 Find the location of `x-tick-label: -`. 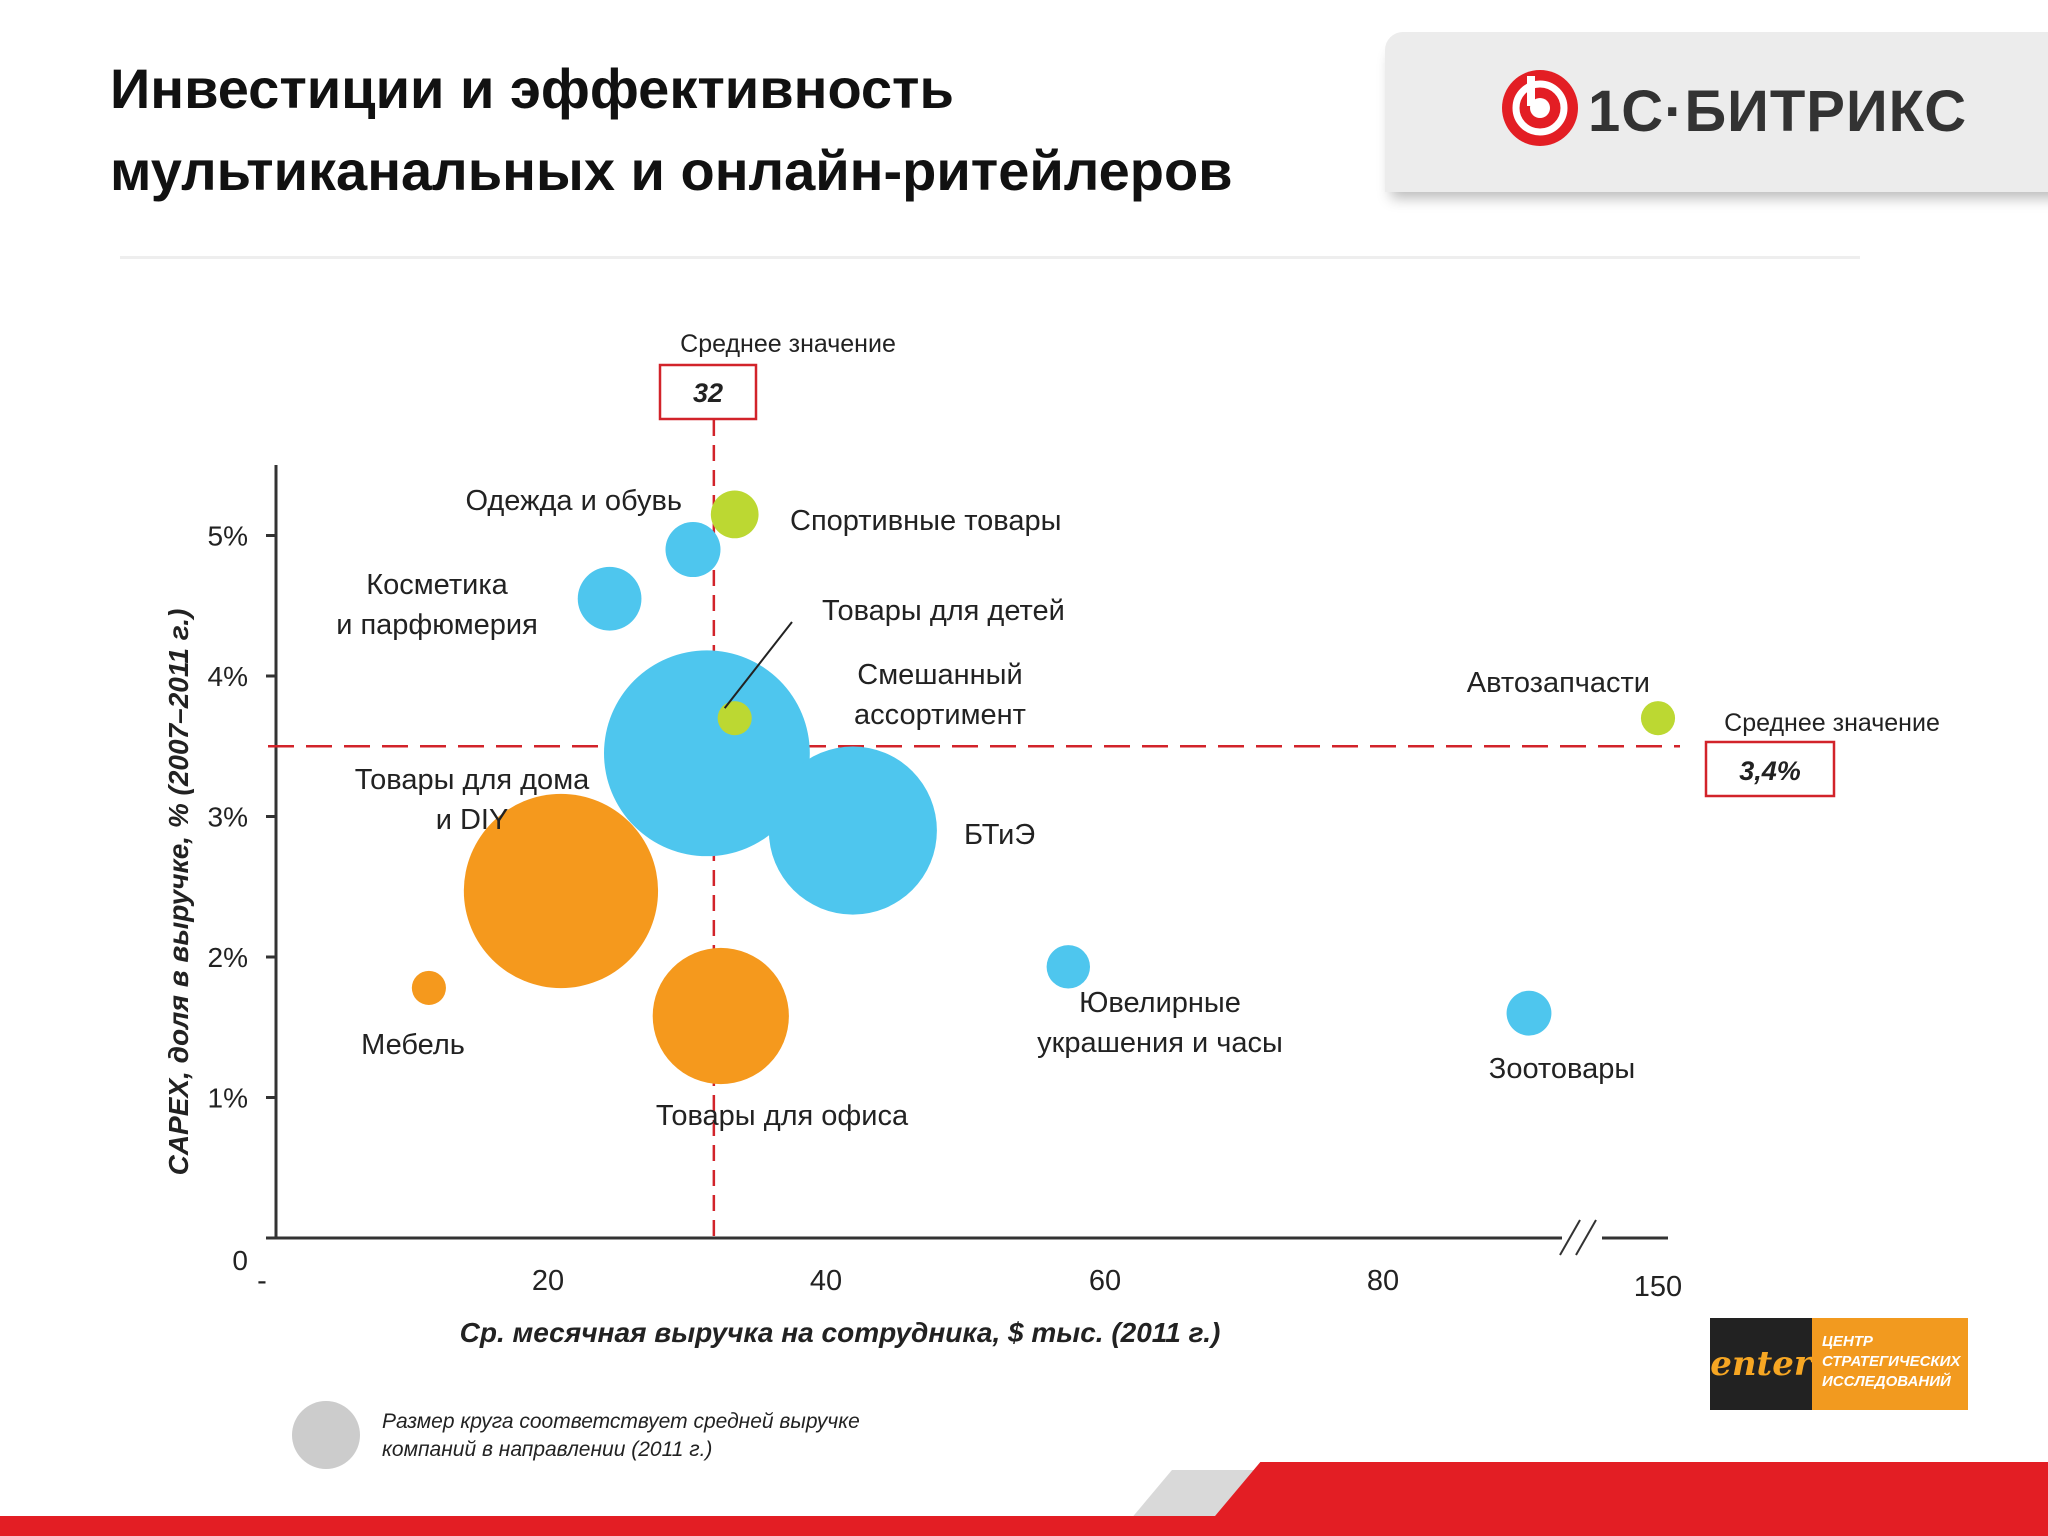

x-tick-label: - is located at coordinates (262, 1281).